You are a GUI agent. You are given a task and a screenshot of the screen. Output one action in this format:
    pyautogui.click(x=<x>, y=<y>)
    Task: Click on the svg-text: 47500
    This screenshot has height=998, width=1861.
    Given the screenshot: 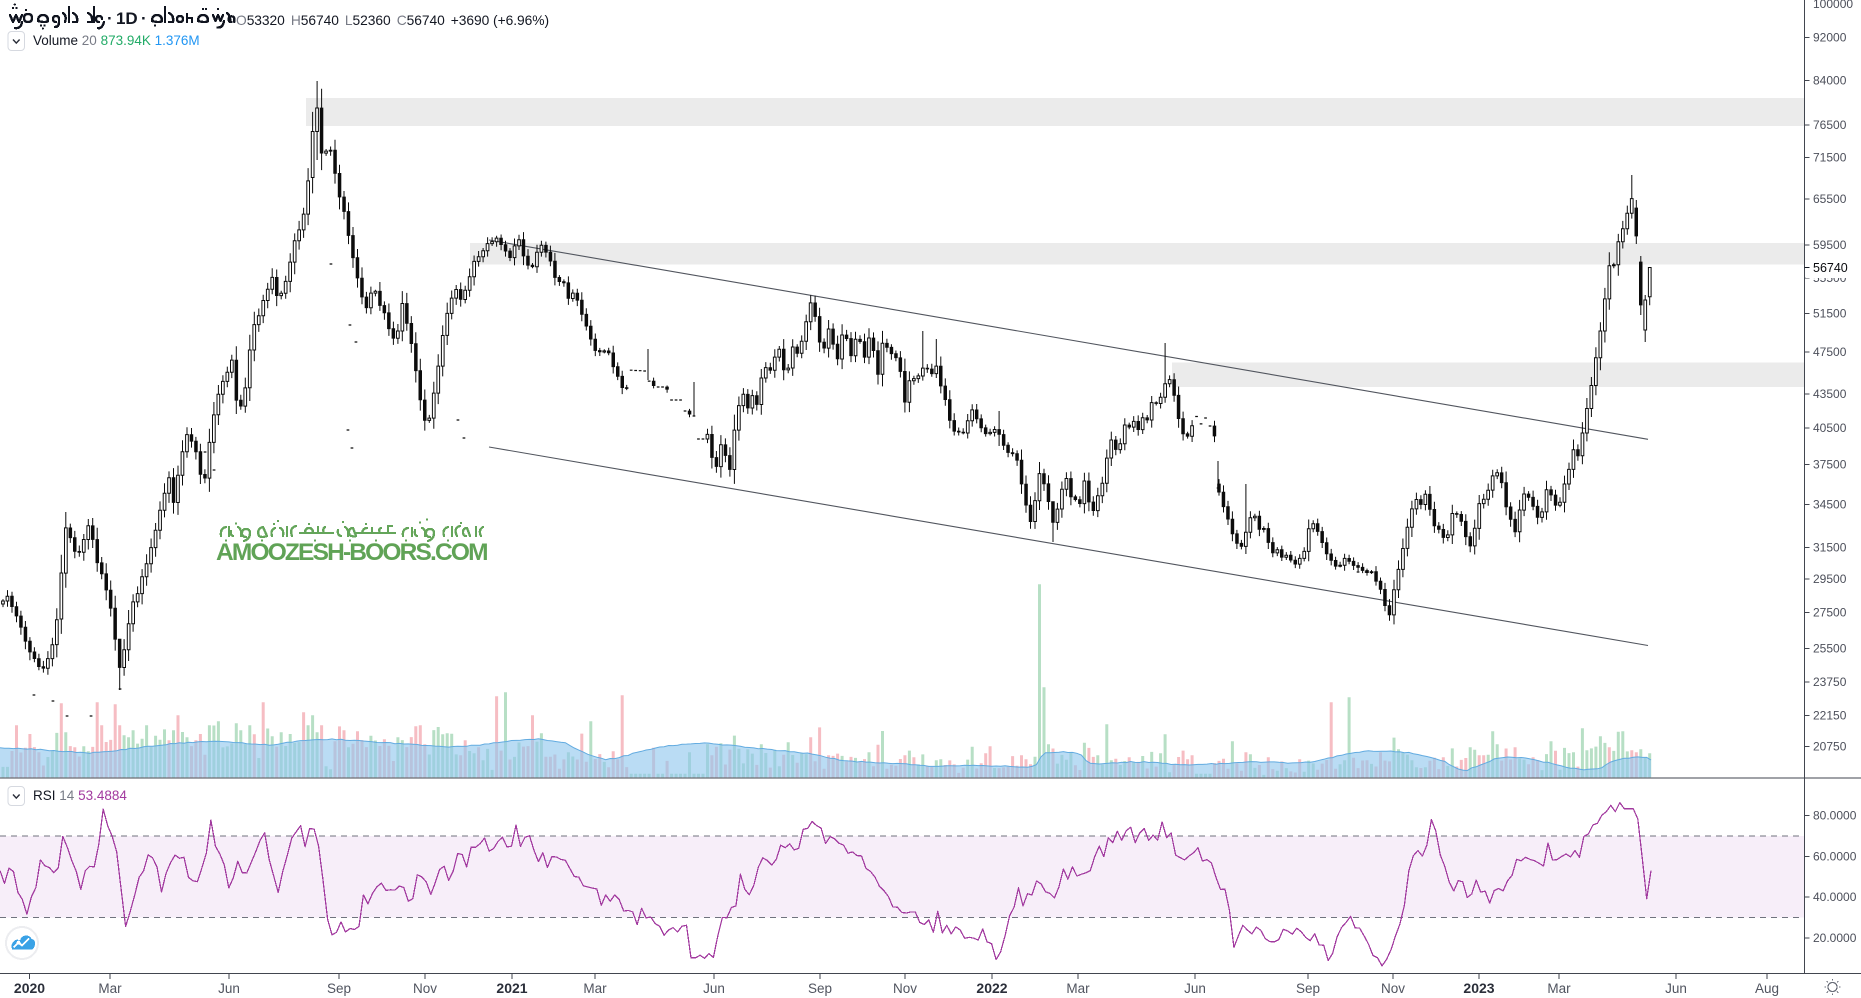 What is the action you would take?
    pyautogui.click(x=1830, y=352)
    